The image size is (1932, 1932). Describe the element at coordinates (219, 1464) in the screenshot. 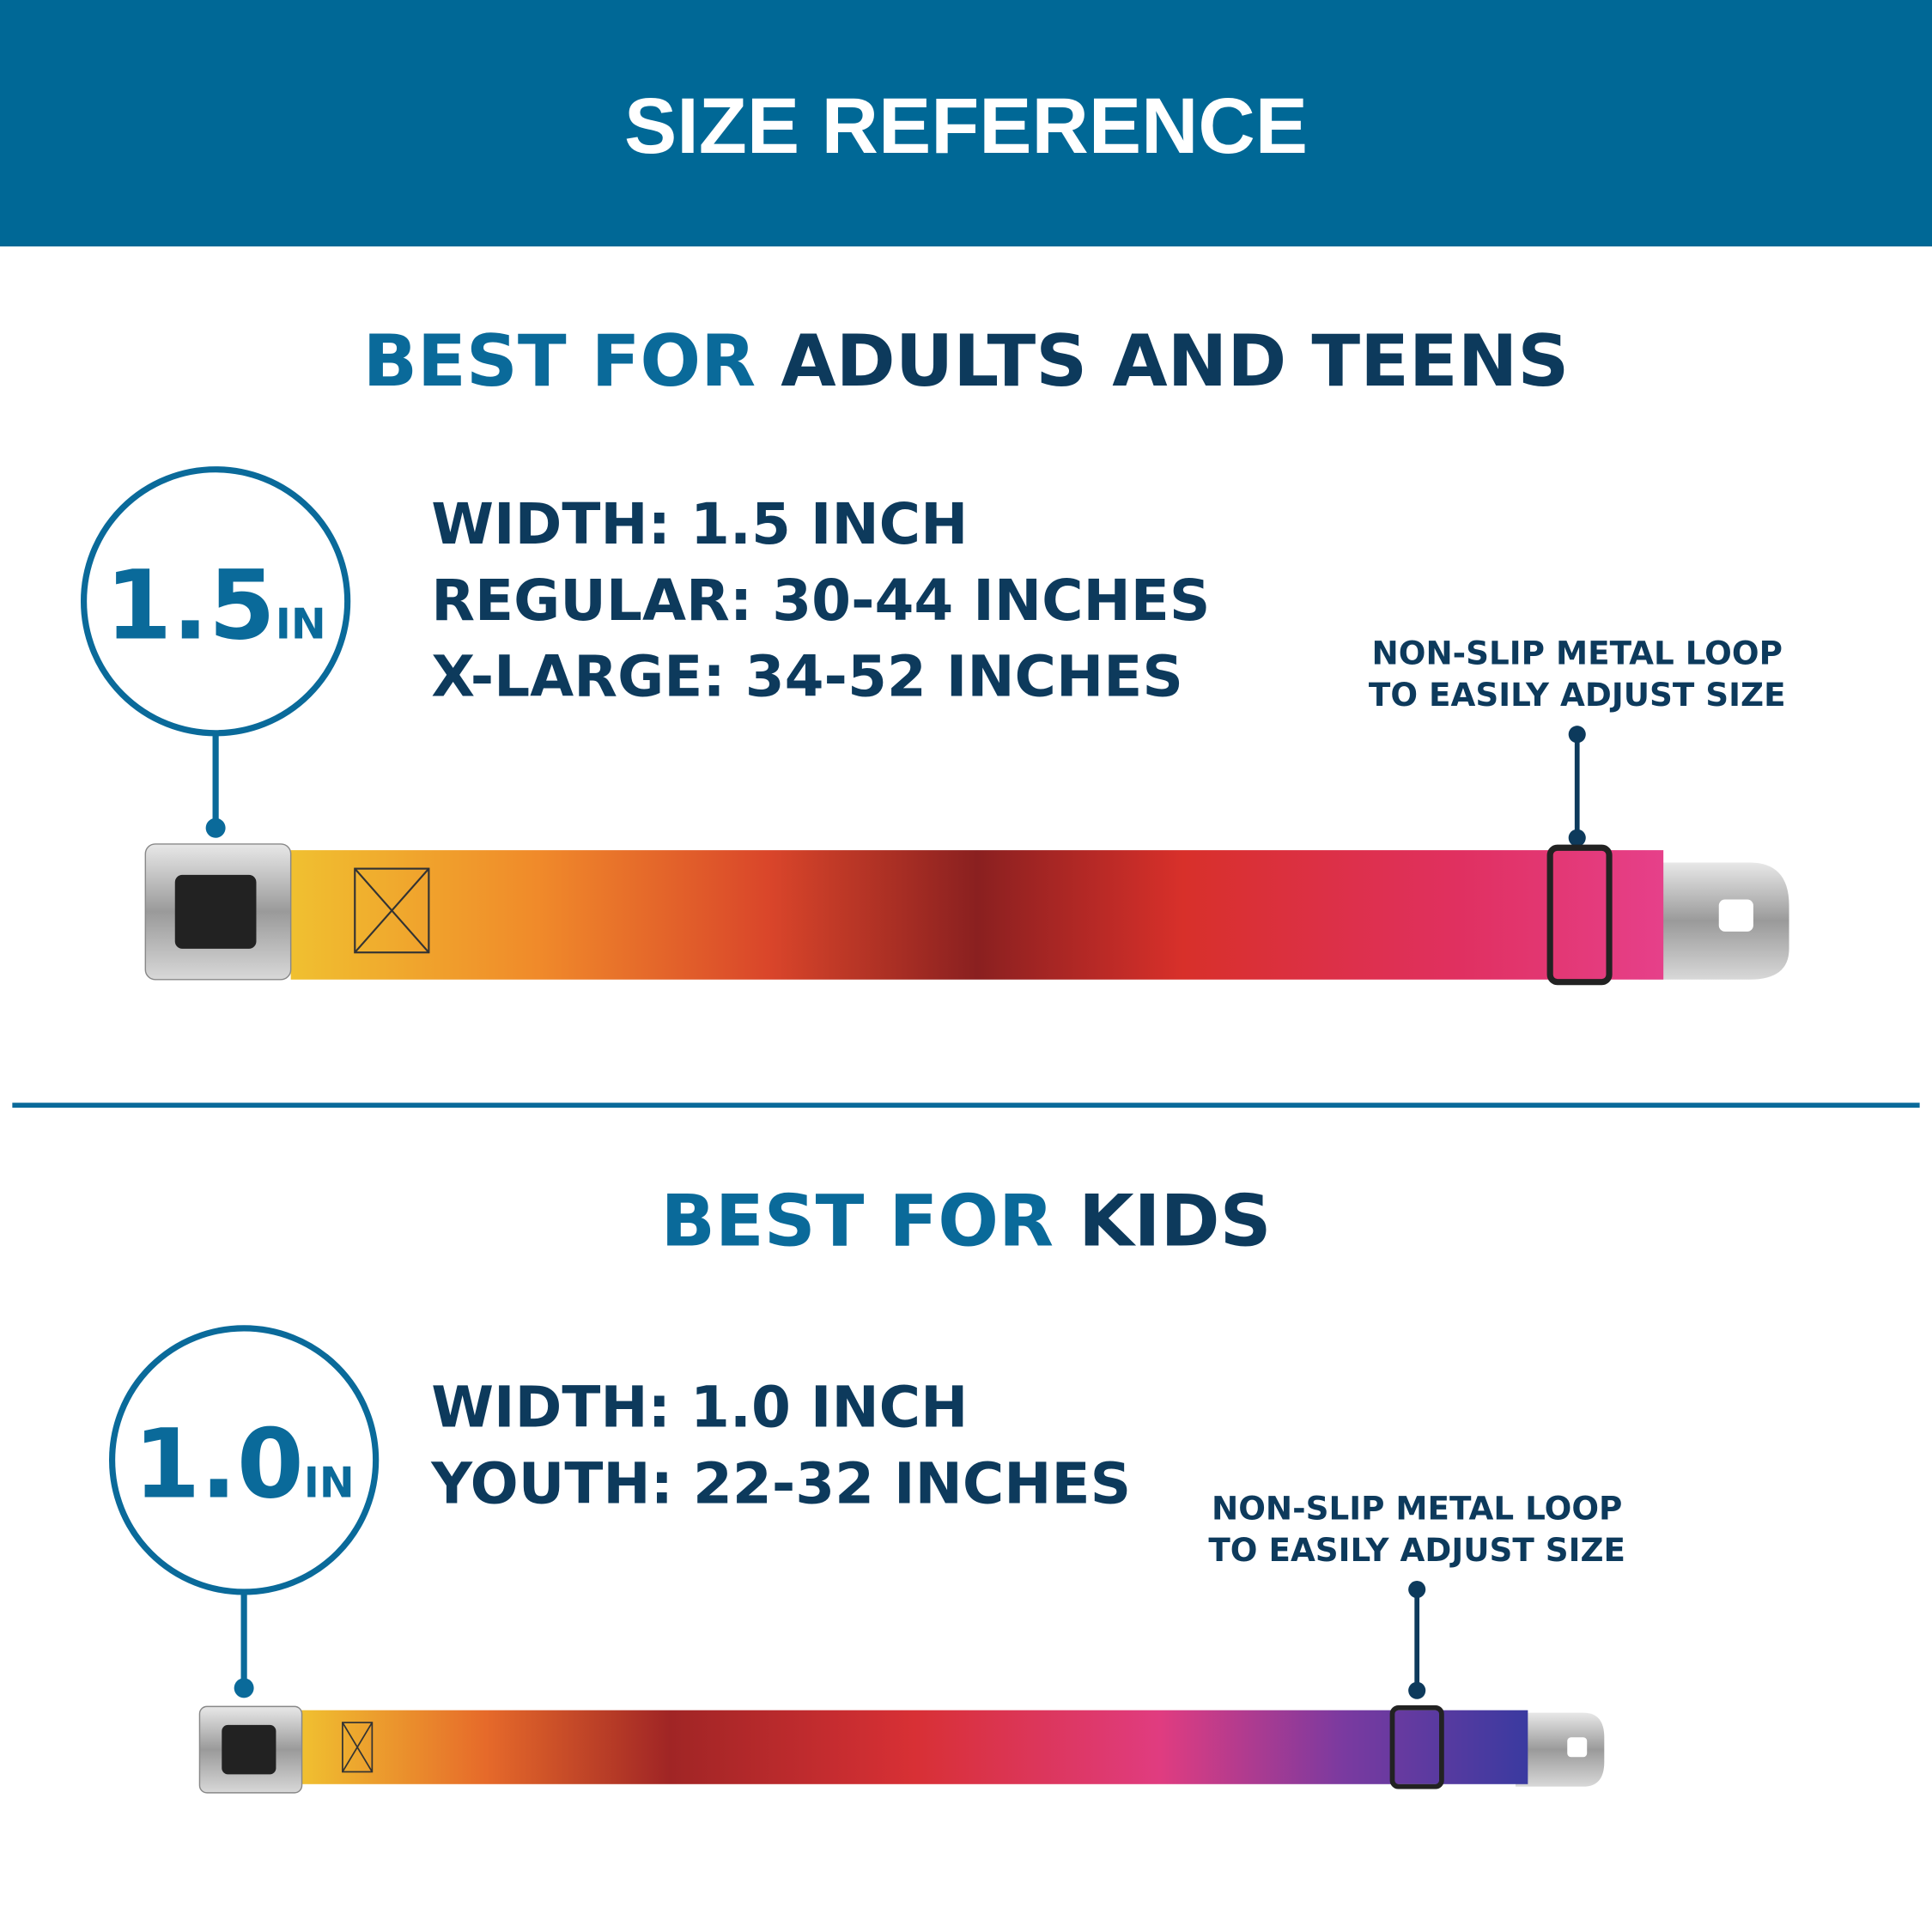

I see `badge-number: 1.0` at that location.